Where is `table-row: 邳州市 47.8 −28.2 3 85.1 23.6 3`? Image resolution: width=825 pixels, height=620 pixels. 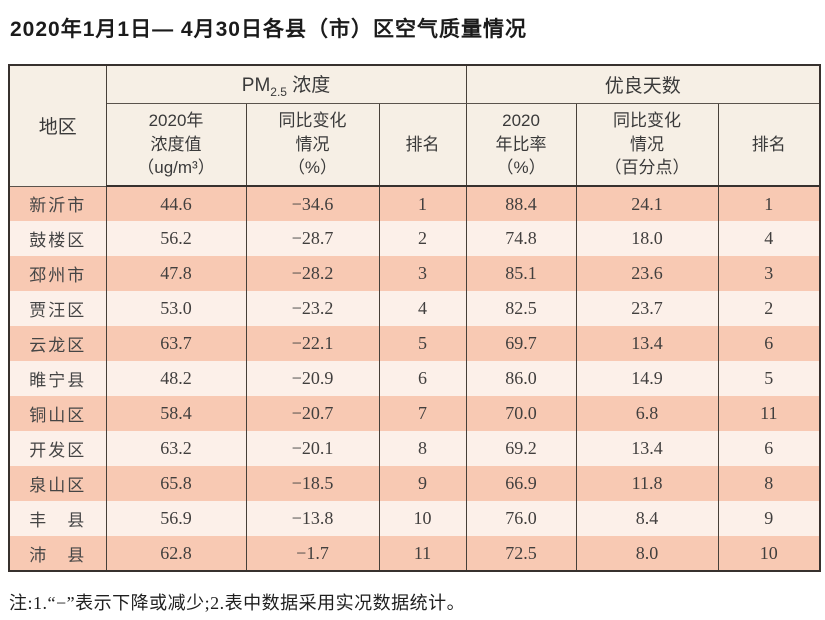
table-row: 邳州市 47.8 −28.2 3 85.1 23.6 3 is located at coordinates (414, 273).